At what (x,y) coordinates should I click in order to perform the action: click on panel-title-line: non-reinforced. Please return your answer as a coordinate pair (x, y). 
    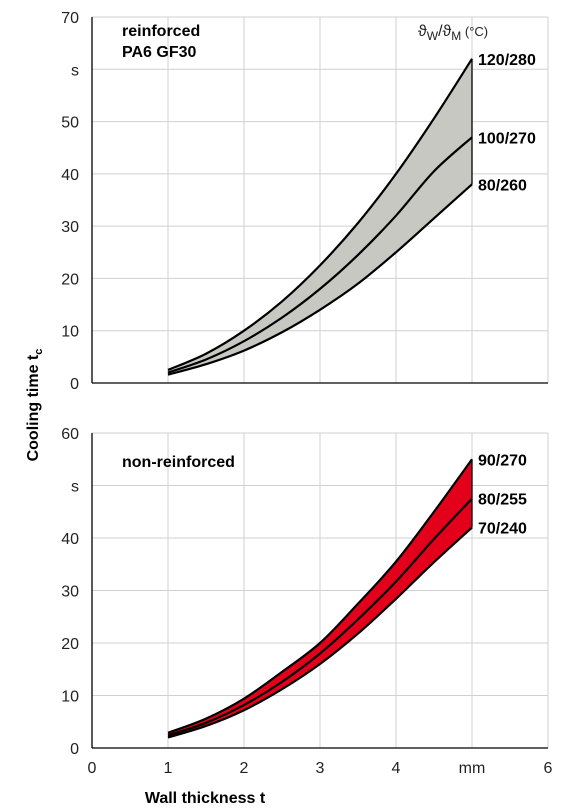
    Looking at the image, I should click on (178, 462).